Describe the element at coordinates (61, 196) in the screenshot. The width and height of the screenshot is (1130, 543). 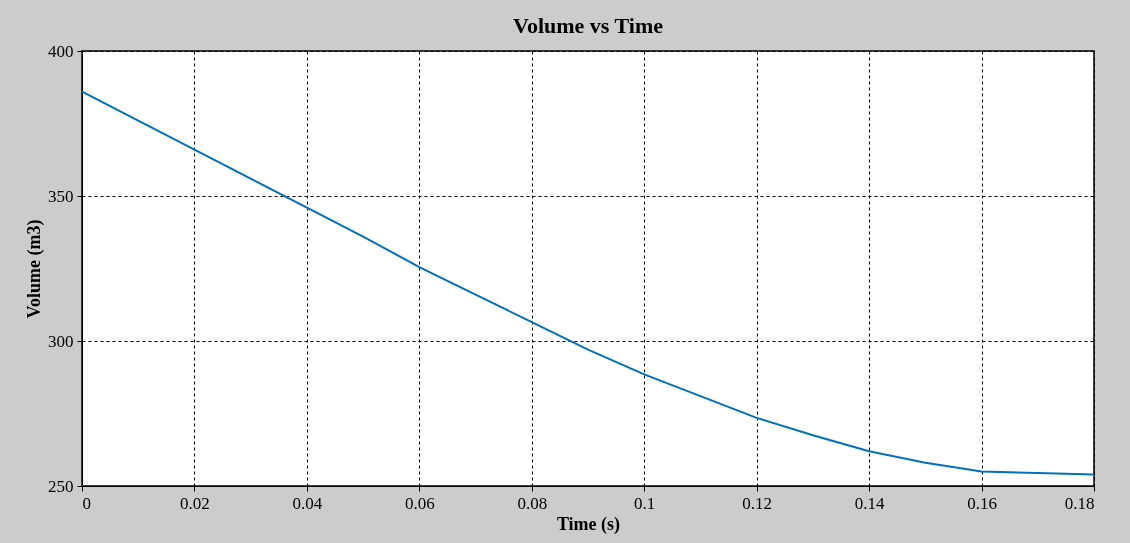
I see `y-tick-label: 350` at that location.